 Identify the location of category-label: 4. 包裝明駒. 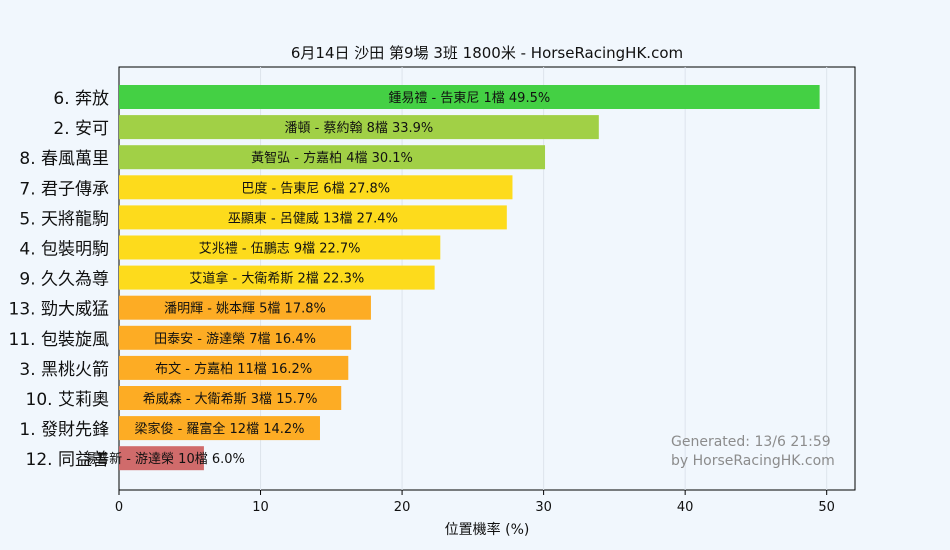
(64, 250).